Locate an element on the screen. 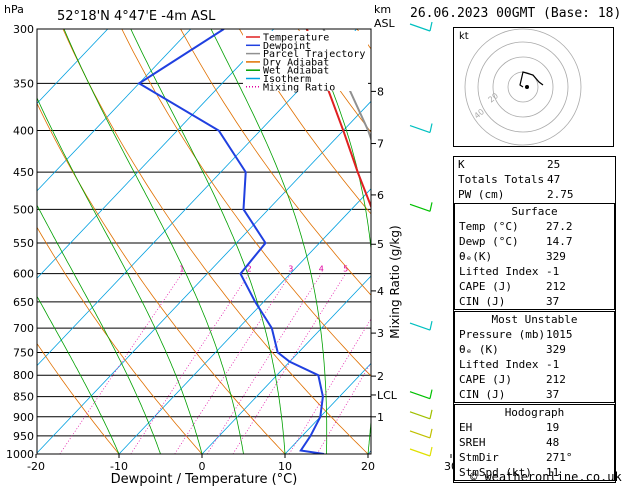  km-tick-label: 7 is located at coordinates (380, 144).